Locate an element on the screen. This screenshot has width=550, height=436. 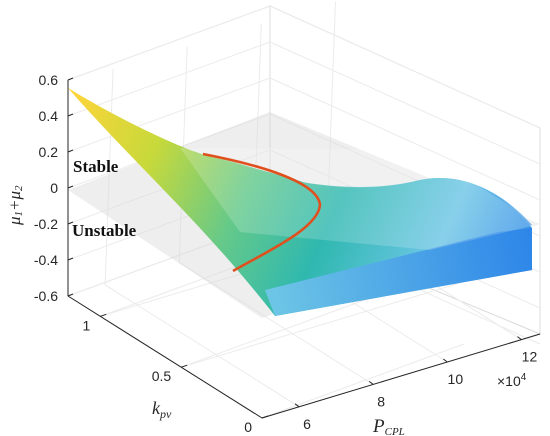
x-axis-ticks: 6 8 10 12 is located at coordinates (416, 384).